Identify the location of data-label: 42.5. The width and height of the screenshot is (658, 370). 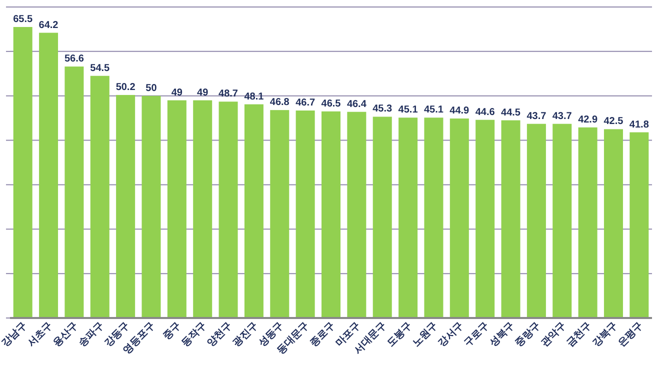
(614, 122).